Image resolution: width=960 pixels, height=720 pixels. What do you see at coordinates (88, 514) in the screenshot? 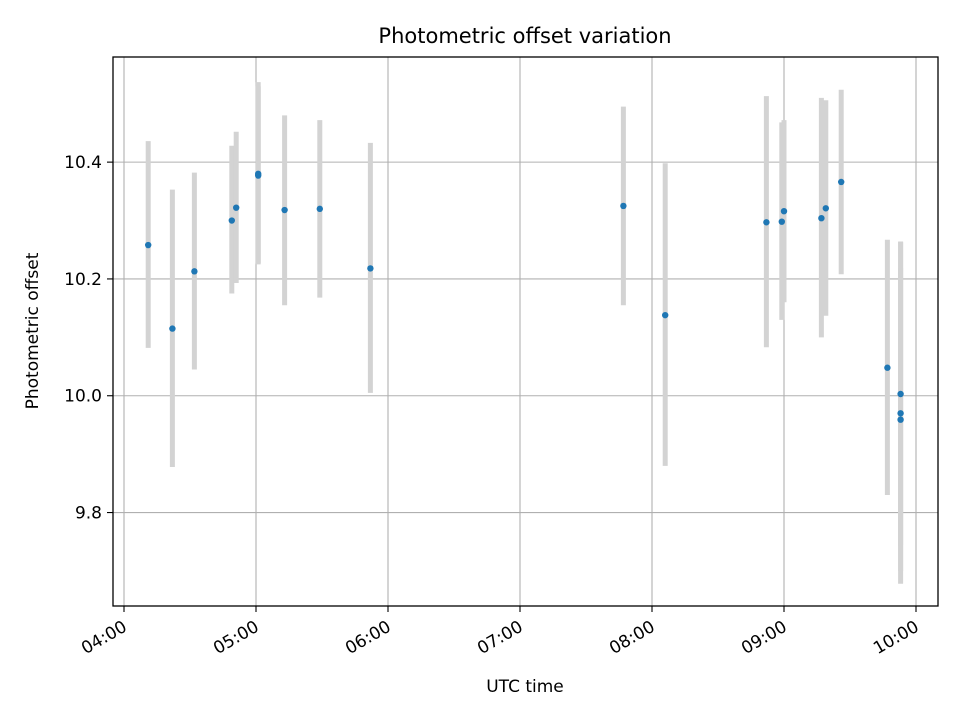
I see `y-tick-label: 9.8` at bounding box center [88, 514].